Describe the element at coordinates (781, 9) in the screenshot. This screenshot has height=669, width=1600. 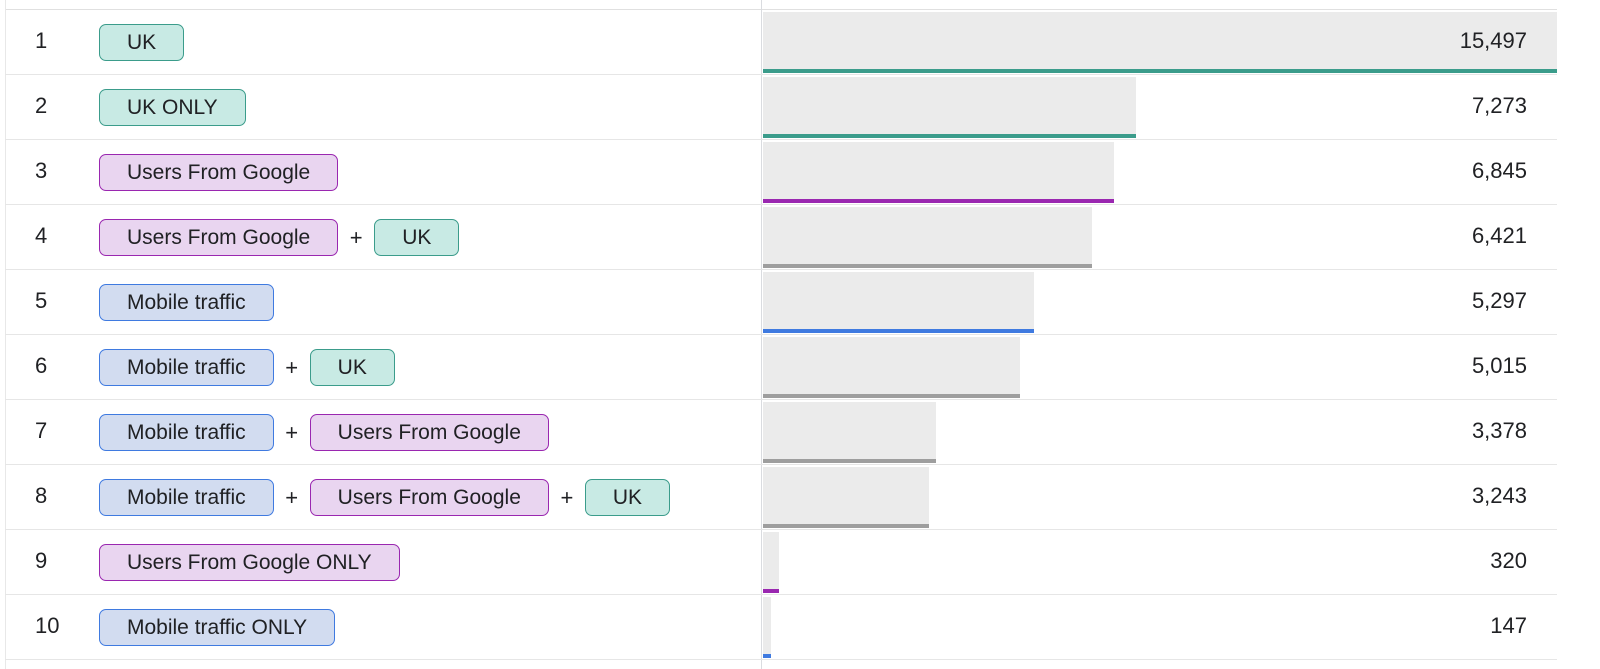
I see `top-divider` at that location.